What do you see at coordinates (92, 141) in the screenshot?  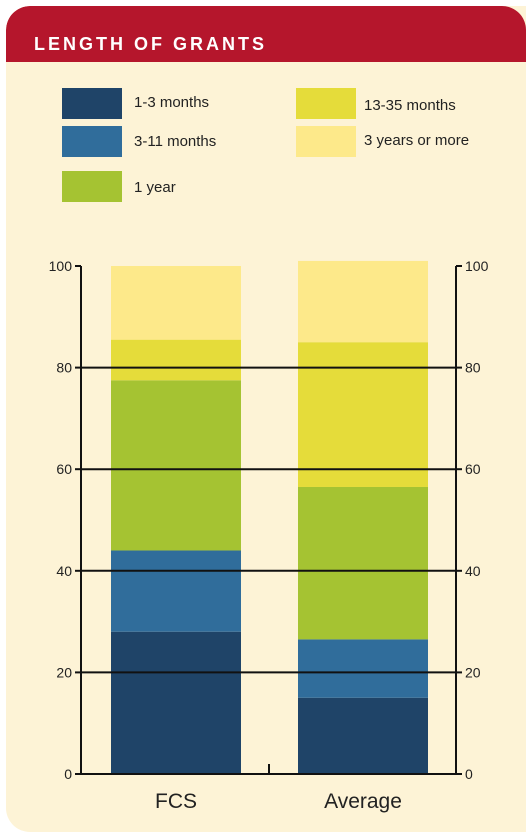 I see `legend-swatch-3-11-months` at bounding box center [92, 141].